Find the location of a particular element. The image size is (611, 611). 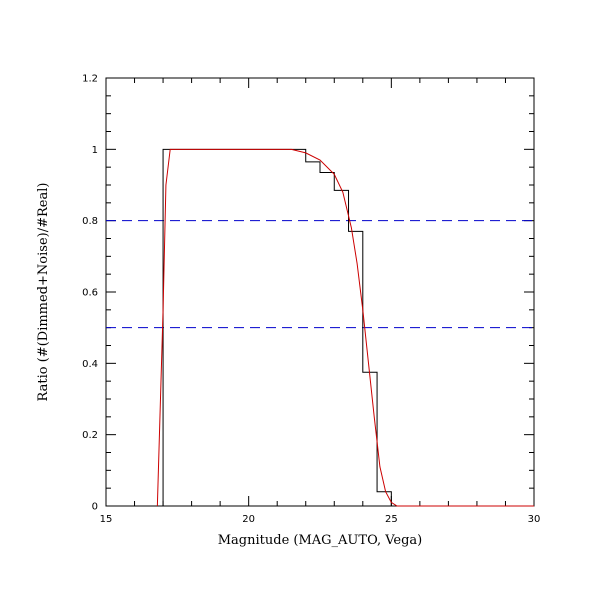

reference-lines is located at coordinates (320, 274).